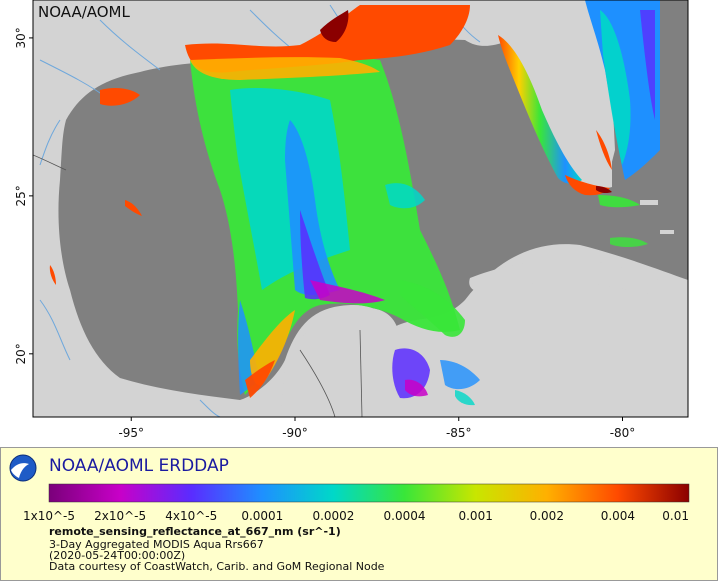 The height and width of the screenshot is (583, 720). I want to click on y-tick-label: 25°, so click(21, 195).